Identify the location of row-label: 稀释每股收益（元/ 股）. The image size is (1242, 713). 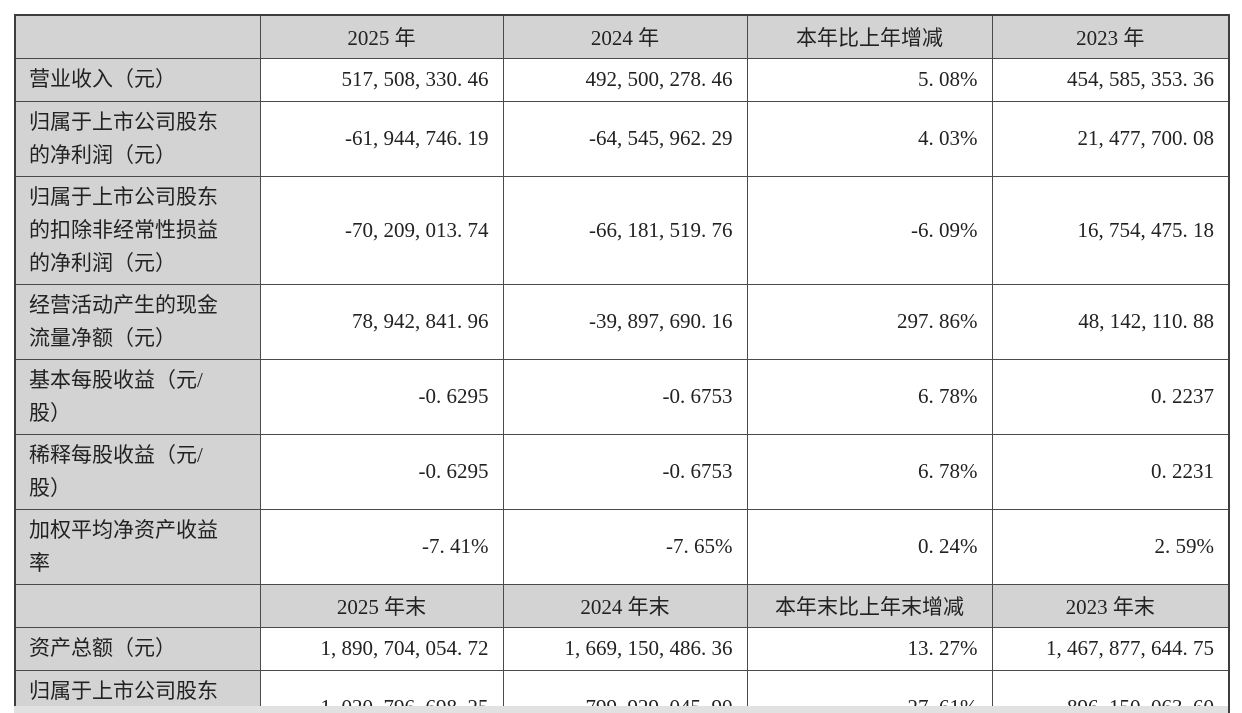
(137, 471).